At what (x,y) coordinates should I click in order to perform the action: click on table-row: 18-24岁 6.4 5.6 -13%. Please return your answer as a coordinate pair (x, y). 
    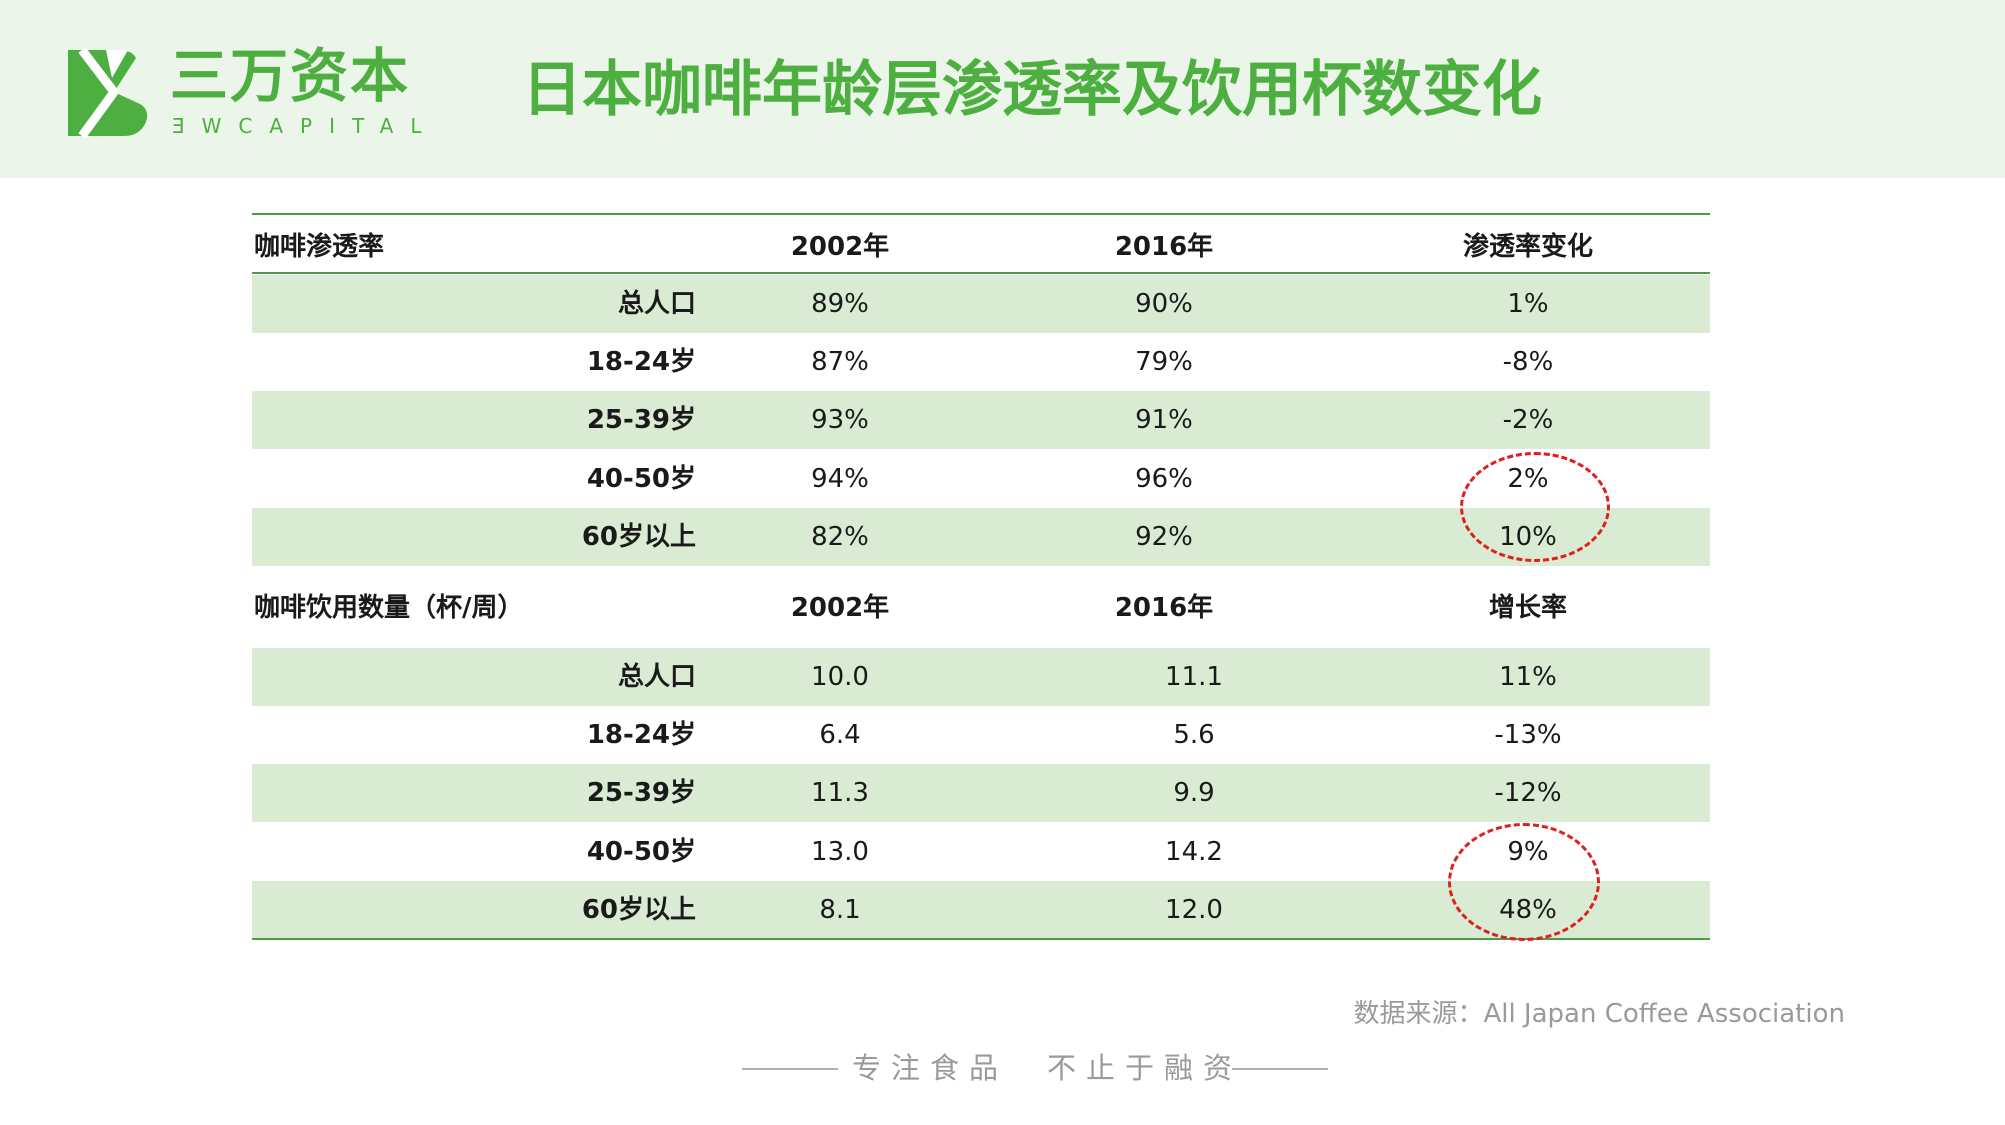
    Looking at the image, I should click on (981, 735).